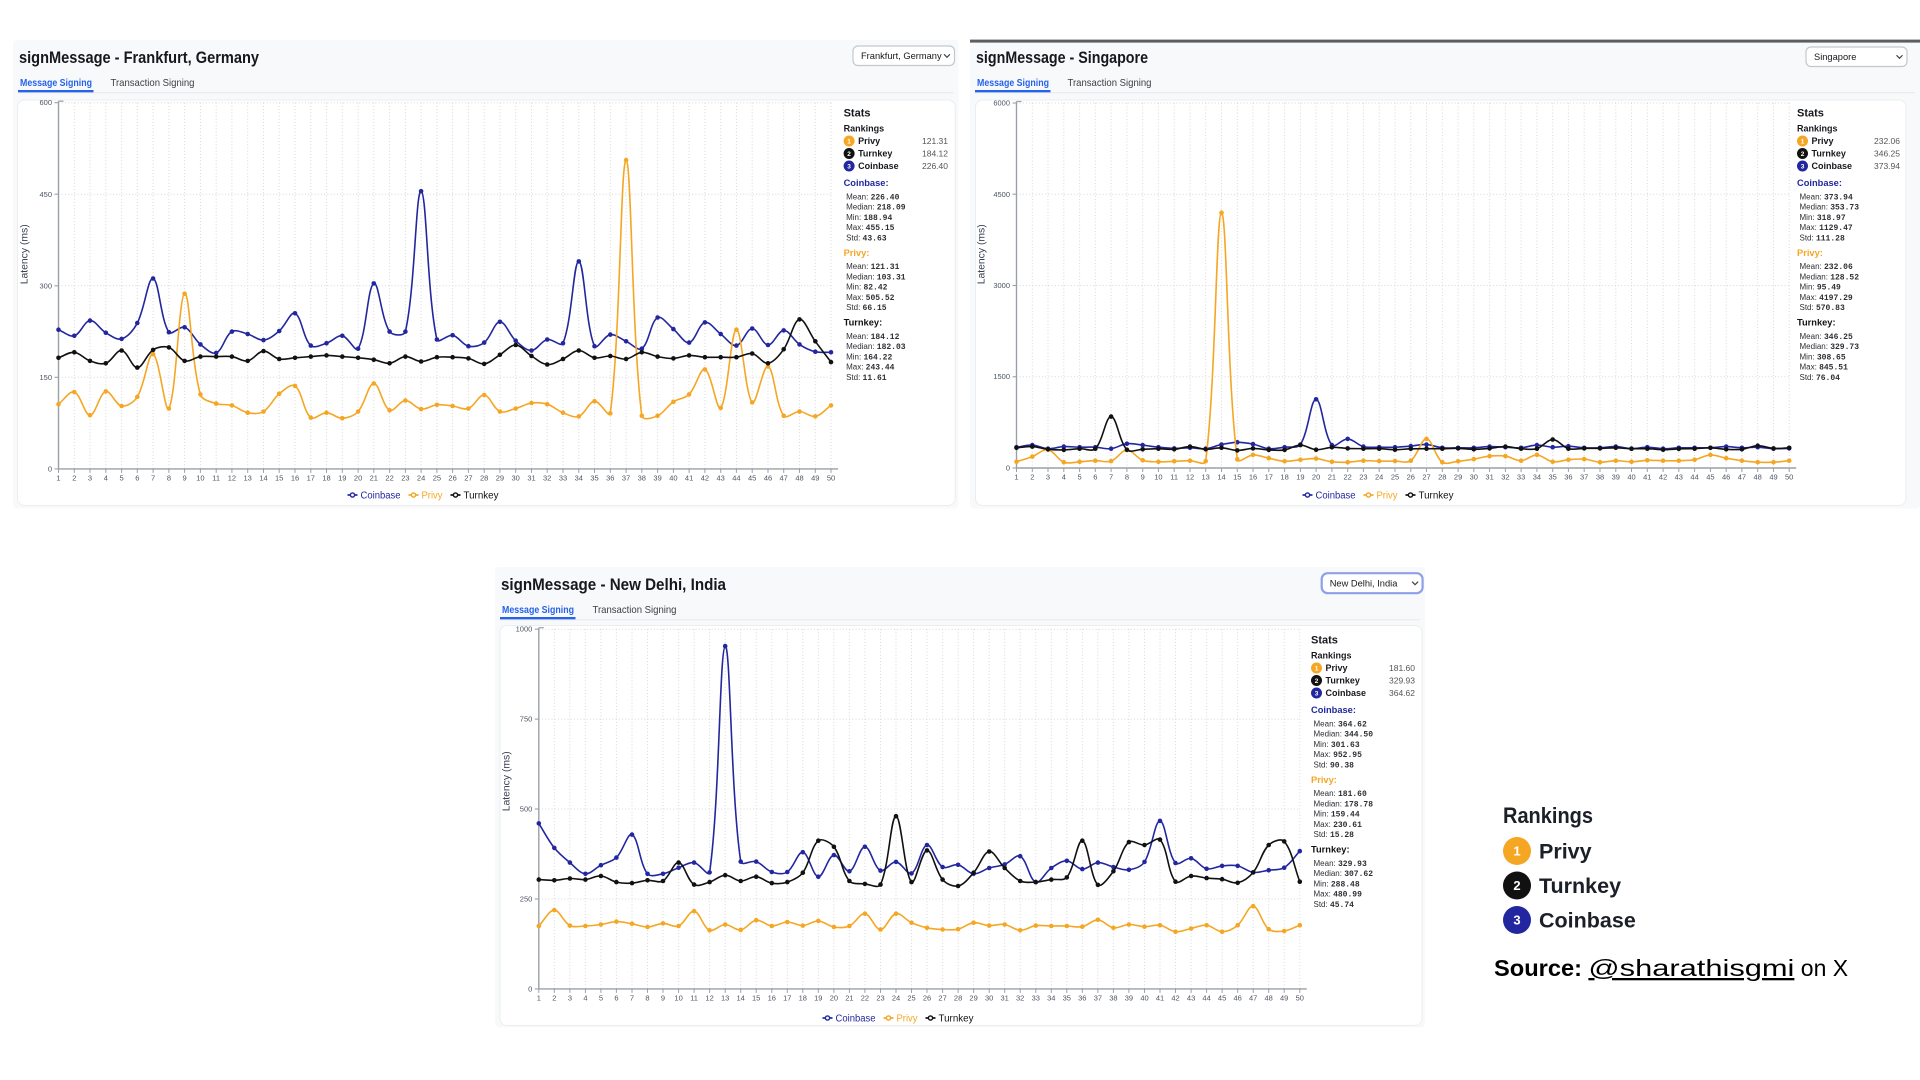 The height and width of the screenshot is (1080, 1920). What do you see at coordinates (958, 997) in the screenshot?
I see `svg-text: 28` at bounding box center [958, 997].